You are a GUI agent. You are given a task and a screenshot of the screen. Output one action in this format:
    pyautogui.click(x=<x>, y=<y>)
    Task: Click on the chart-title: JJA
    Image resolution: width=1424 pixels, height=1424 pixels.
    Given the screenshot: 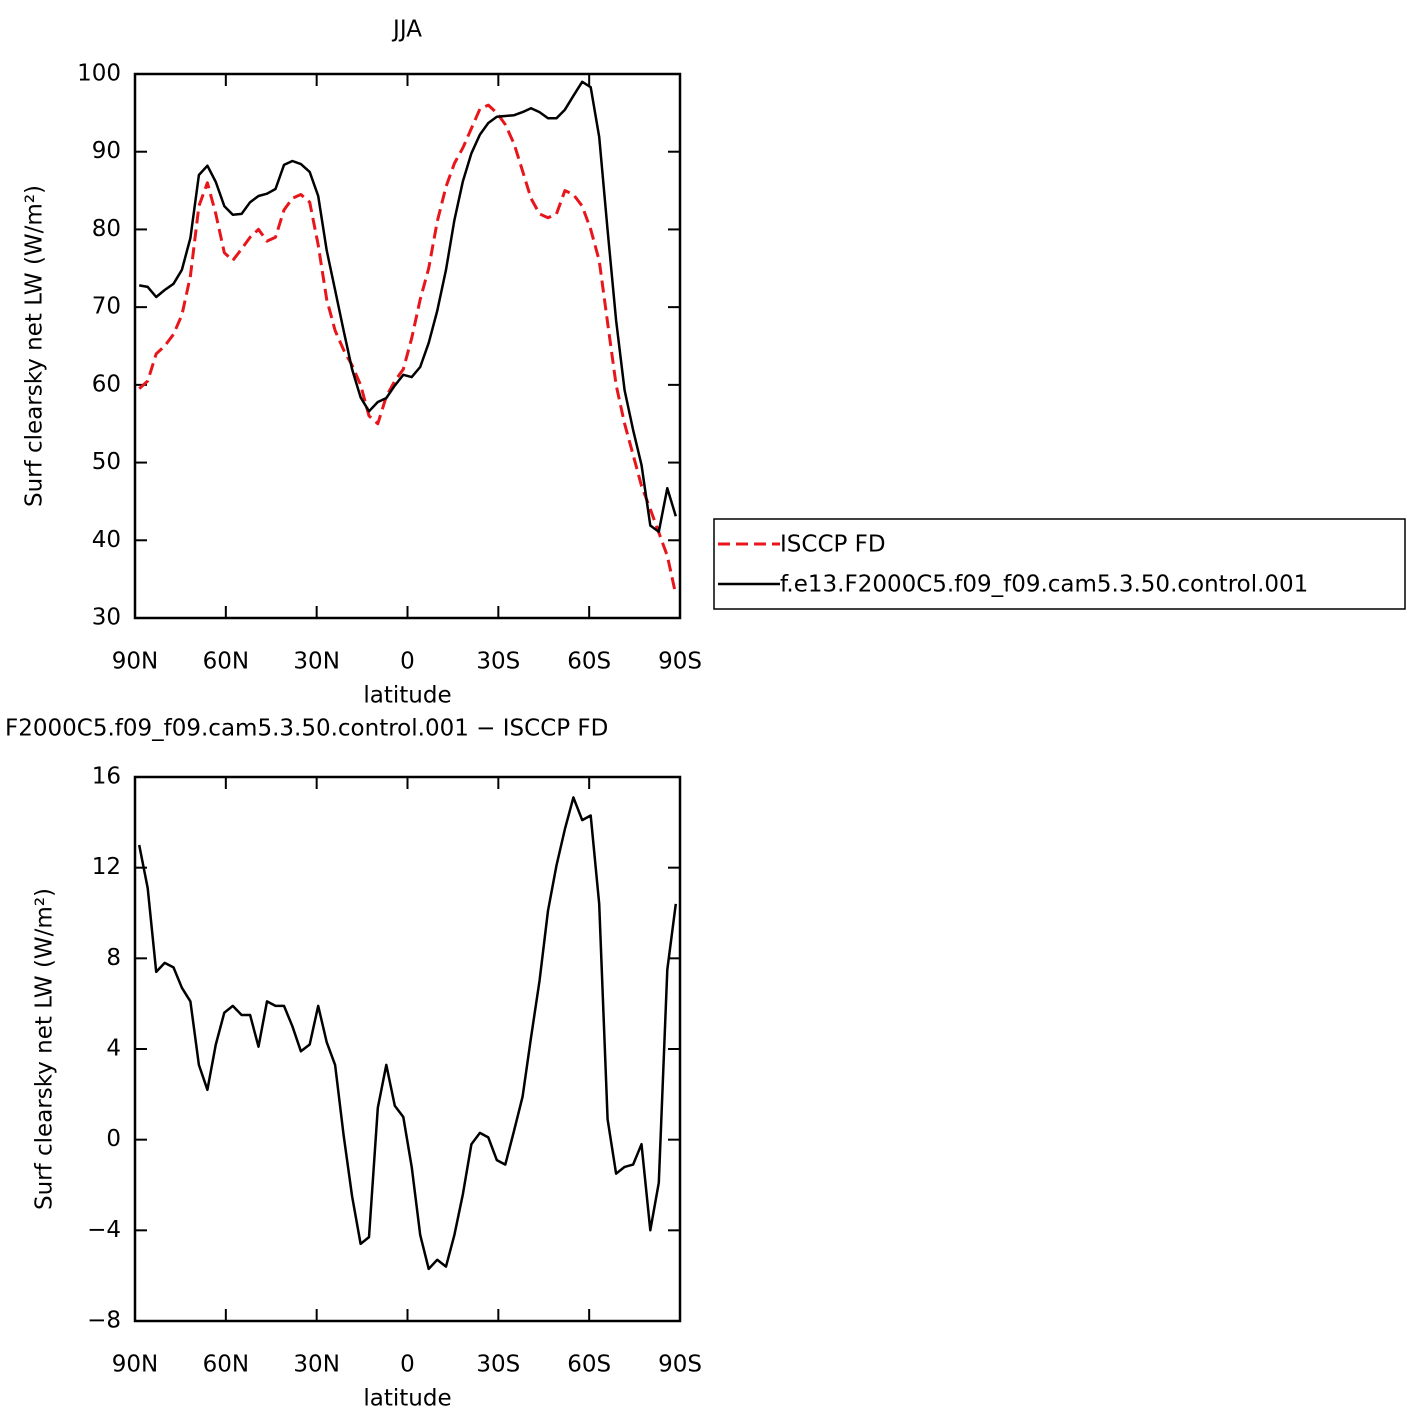 What is the action you would take?
    pyautogui.click(x=406, y=30)
    